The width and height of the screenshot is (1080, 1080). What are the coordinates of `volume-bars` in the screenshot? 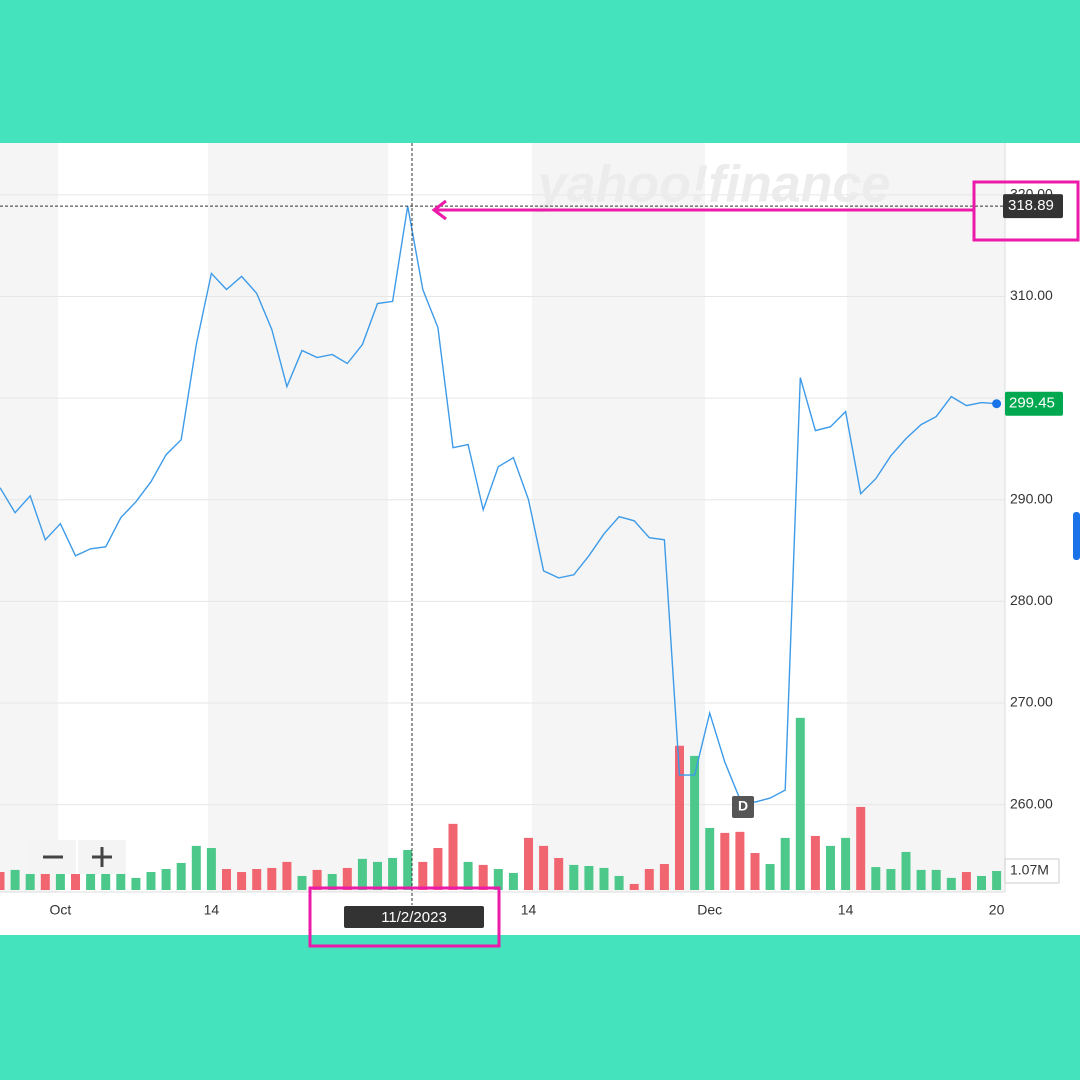 It's located at (501, 803).